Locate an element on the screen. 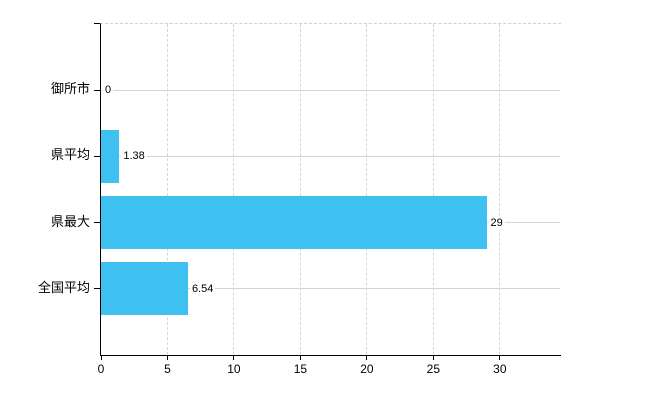  x-axis-tick-label: 30 is located at coordinates (500, 369).